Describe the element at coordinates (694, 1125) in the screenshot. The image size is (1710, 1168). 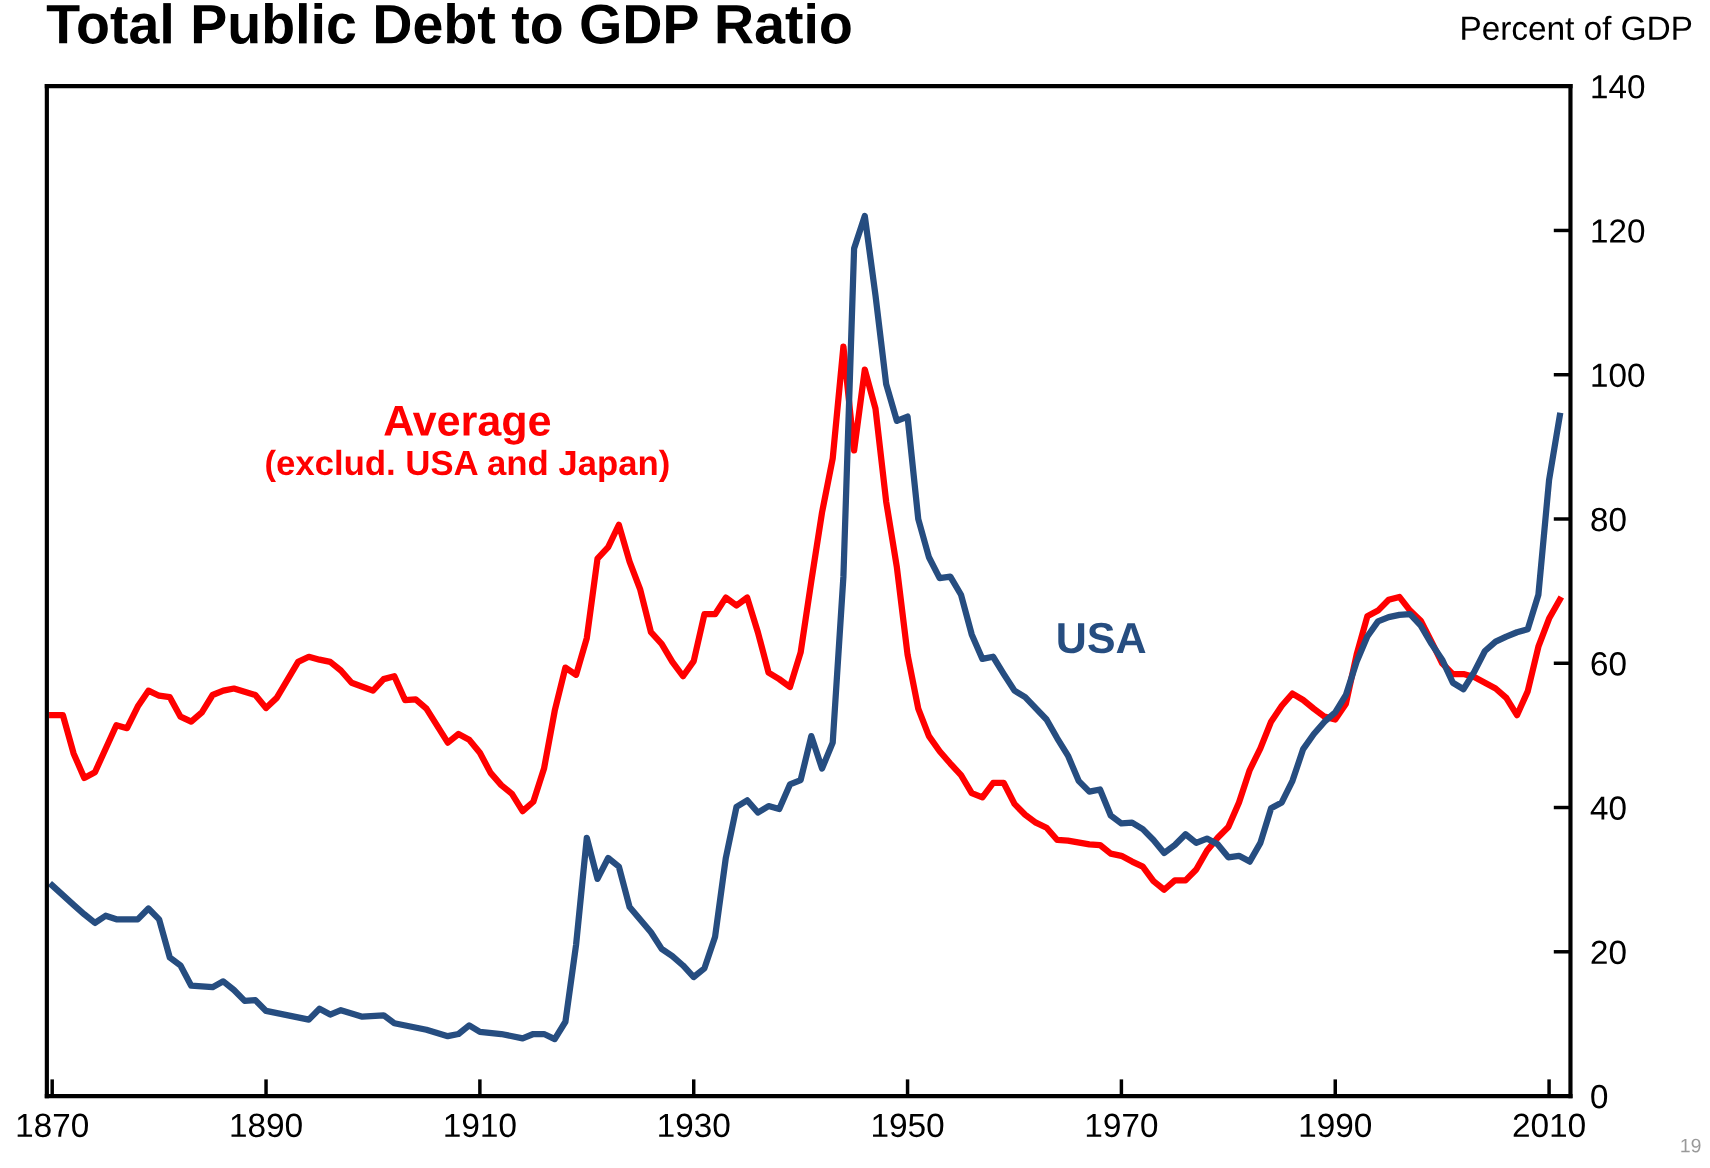
I see `x-tick-label: 1930` at that location.